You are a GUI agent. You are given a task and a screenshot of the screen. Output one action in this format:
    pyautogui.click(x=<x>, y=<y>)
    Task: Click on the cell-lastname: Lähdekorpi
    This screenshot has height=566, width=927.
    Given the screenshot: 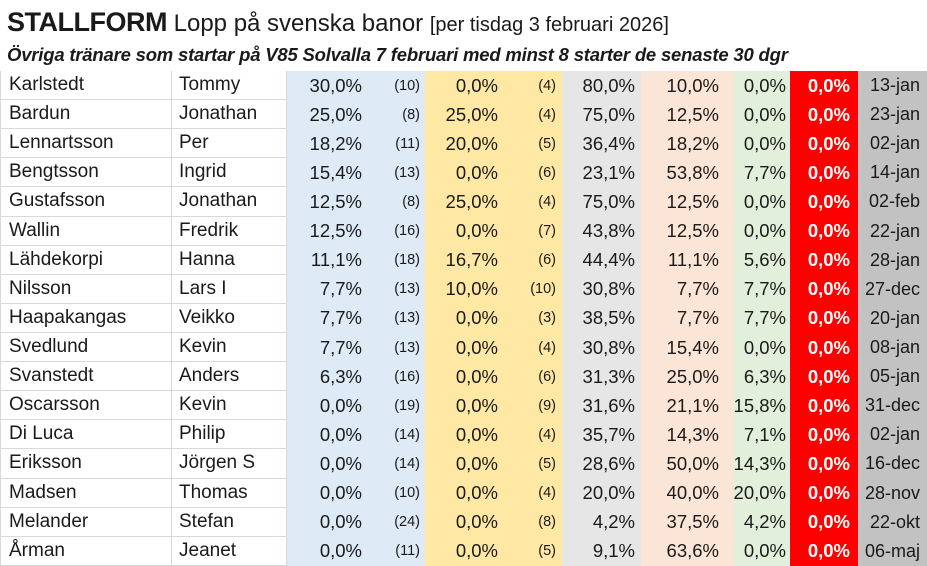 What is the action you would take?
    pyautogui.click(x=86, y=260)
    